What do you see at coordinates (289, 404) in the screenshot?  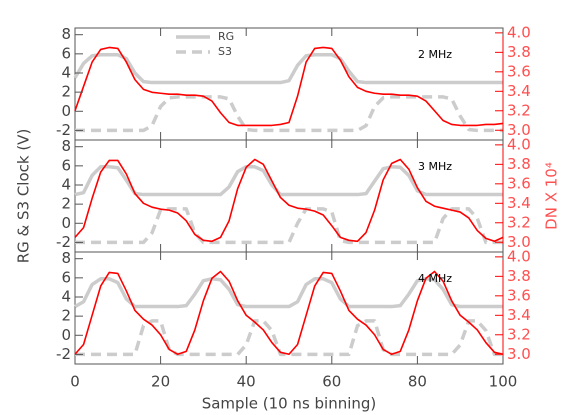 I see `x-axis-label: Sample (10 ns binning)` at bounding box center [289, 404].